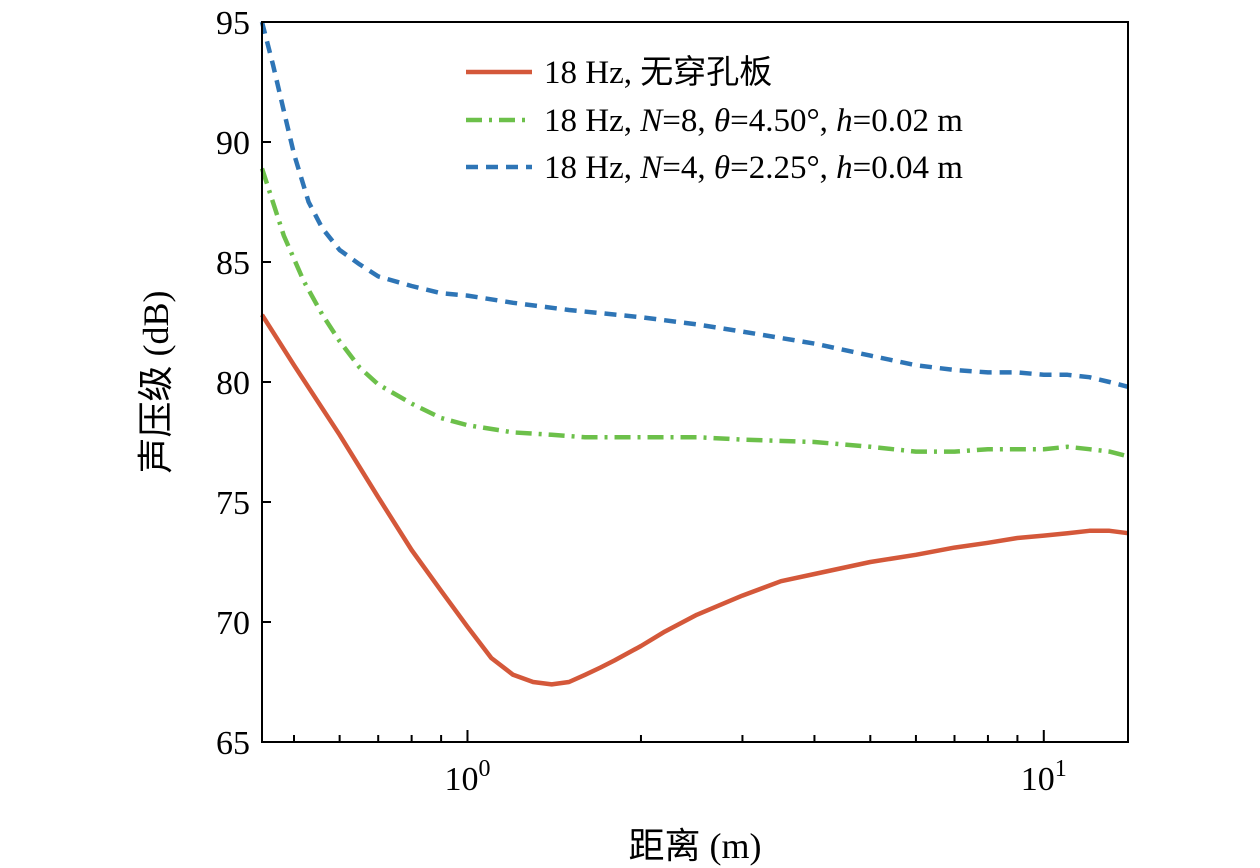 This screenshot has height=868, width=1260. Describe the element at coordinates (233, 383) in the screenshot. I see `y-tick-label: 80` at that location.